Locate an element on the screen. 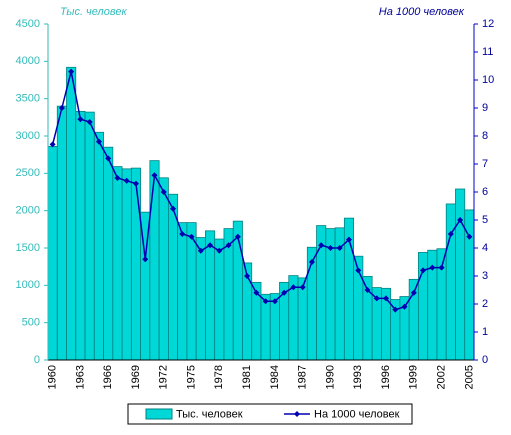 The height and width of the screenshot is (435, 511). x-tick-label: 1975 is located at coordinates (191, 377).